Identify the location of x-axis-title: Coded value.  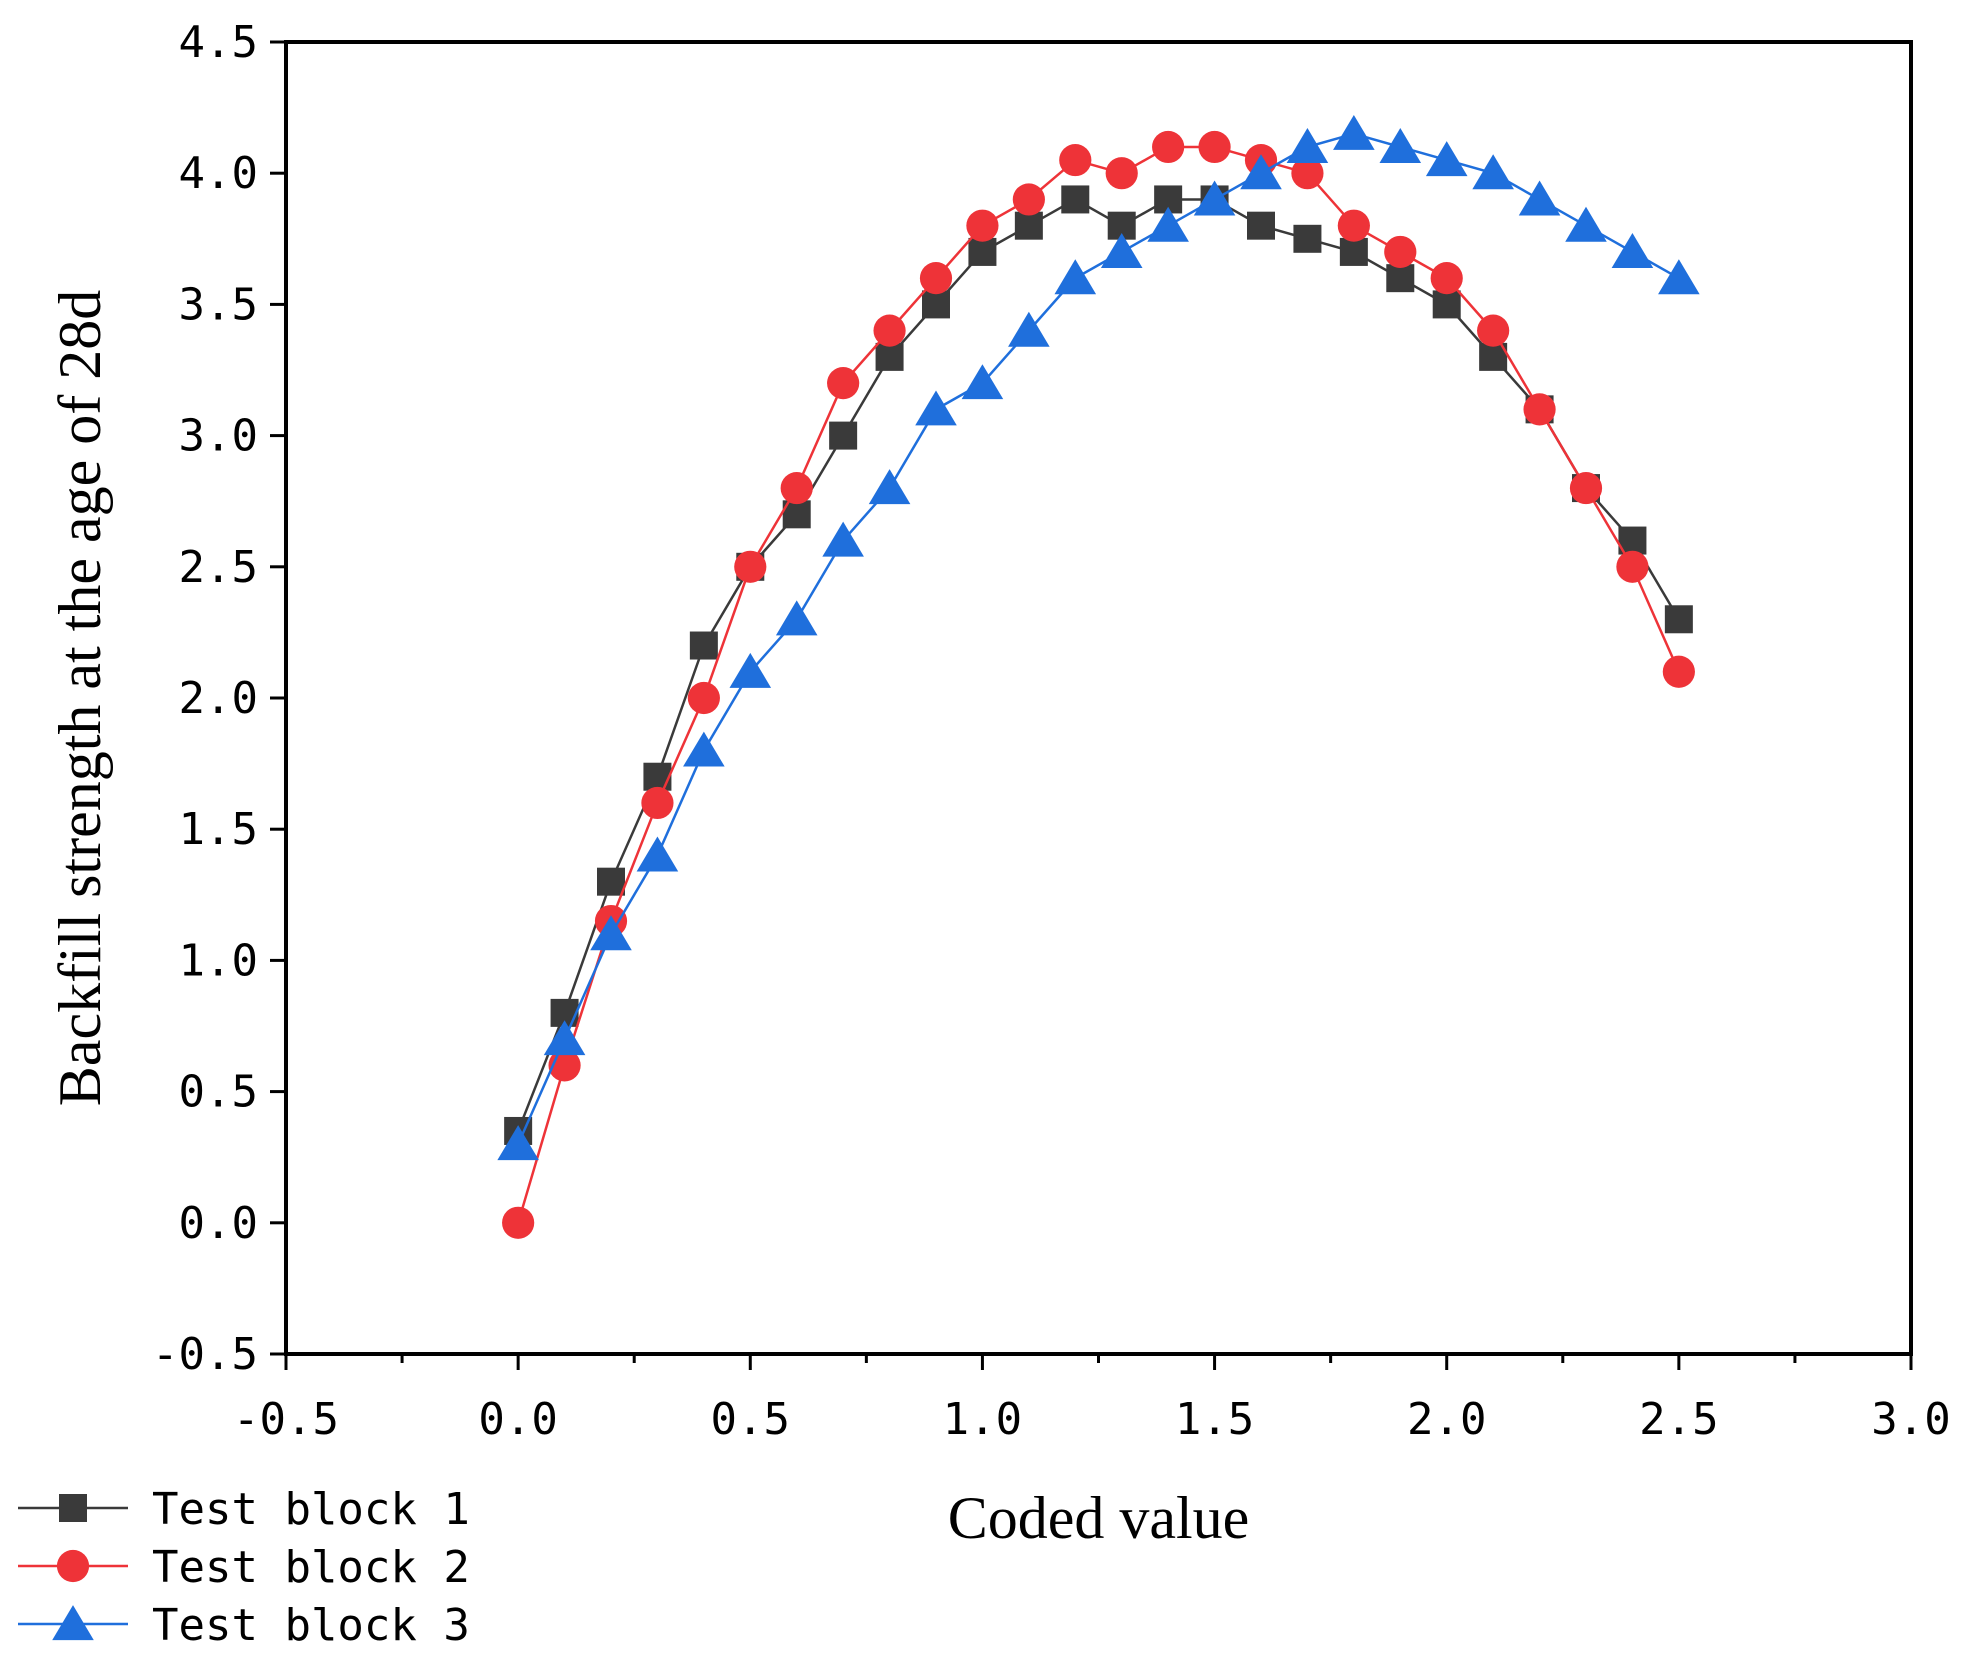
(1099, 1518).